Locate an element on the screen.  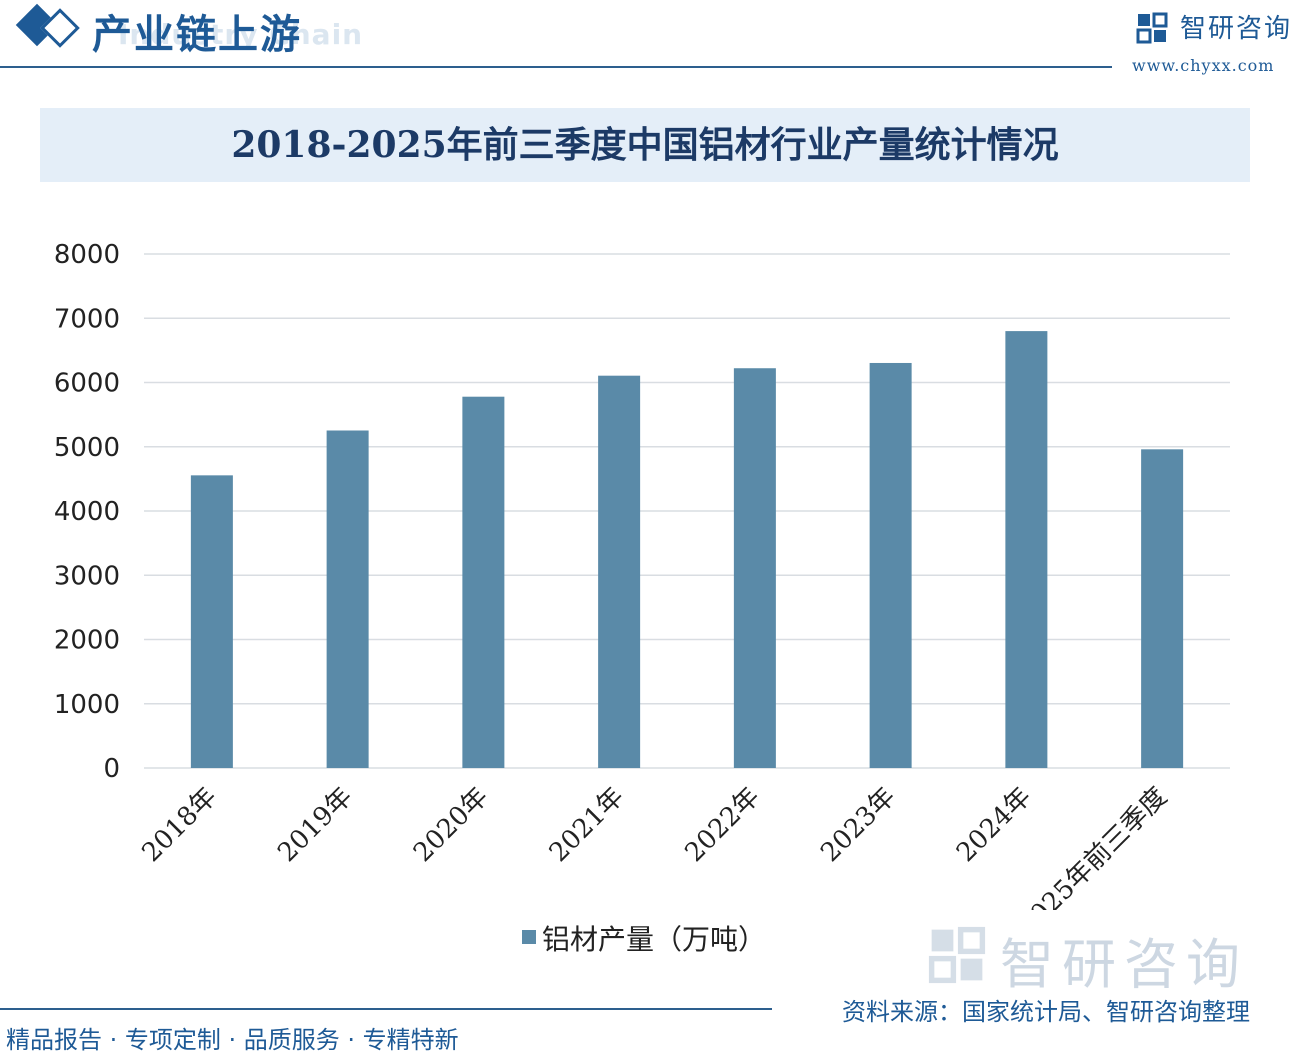
brand-url: www.chyxx.com is located at coordinates (1203, 65).